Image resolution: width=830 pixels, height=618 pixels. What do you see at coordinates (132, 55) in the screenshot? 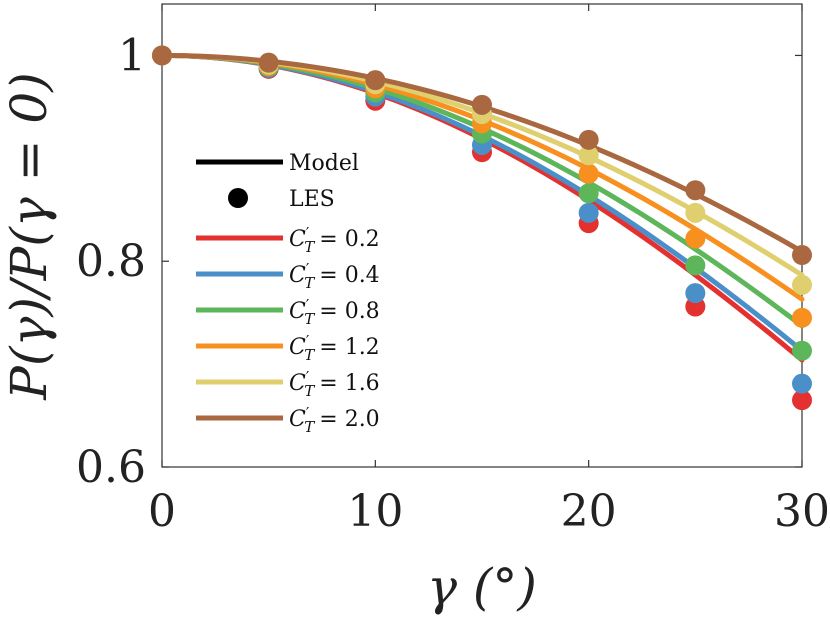
I see `y-tick-label: 1` at bounding box center [132, 55].